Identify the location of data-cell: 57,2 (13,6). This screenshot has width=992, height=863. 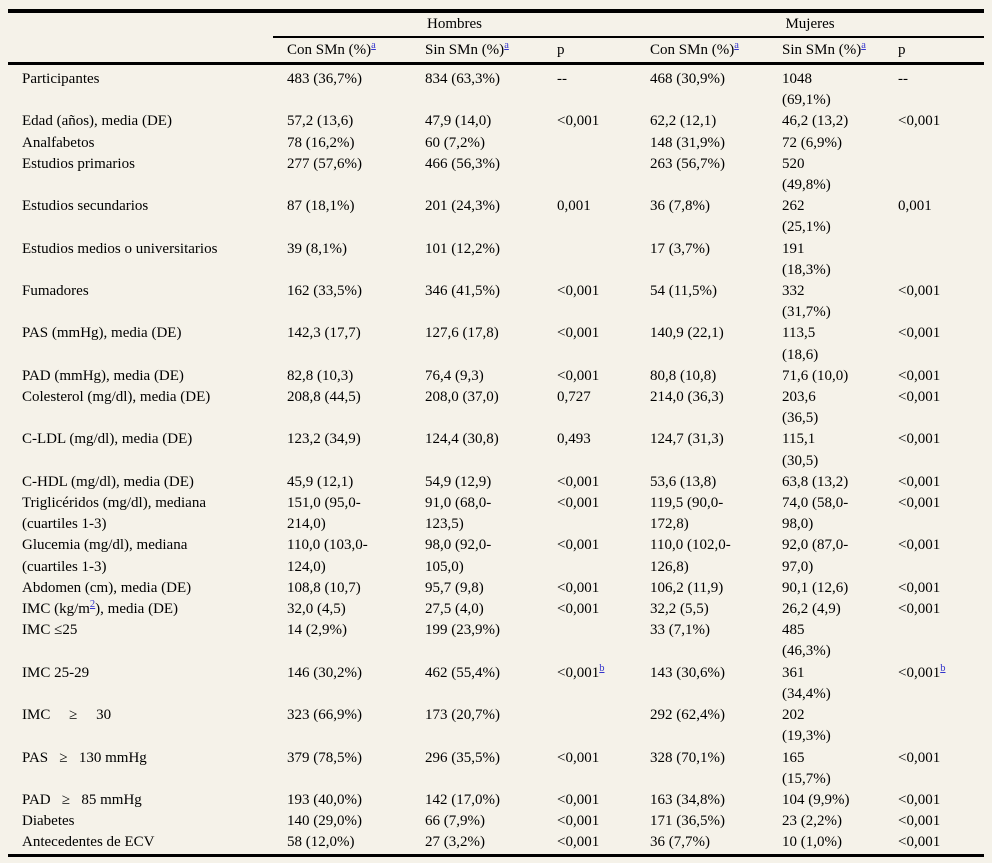
(320, 121).